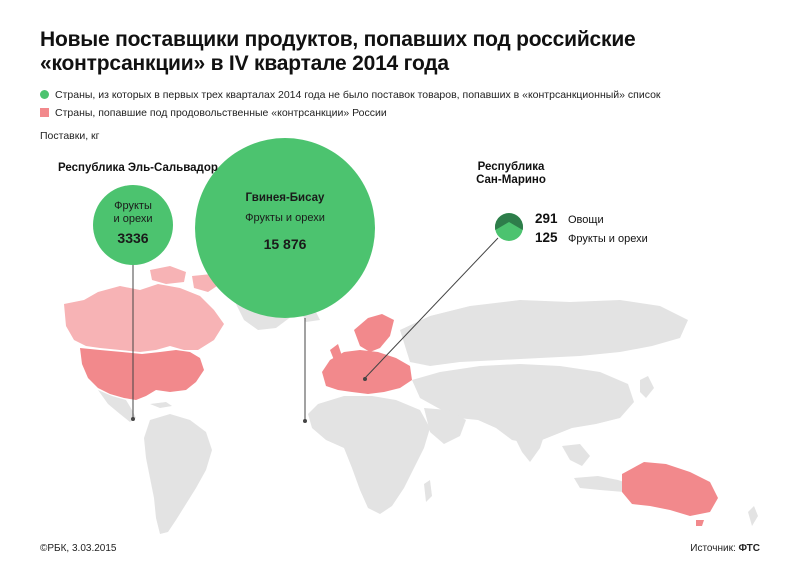  I want to click on india, so click(529, 441).